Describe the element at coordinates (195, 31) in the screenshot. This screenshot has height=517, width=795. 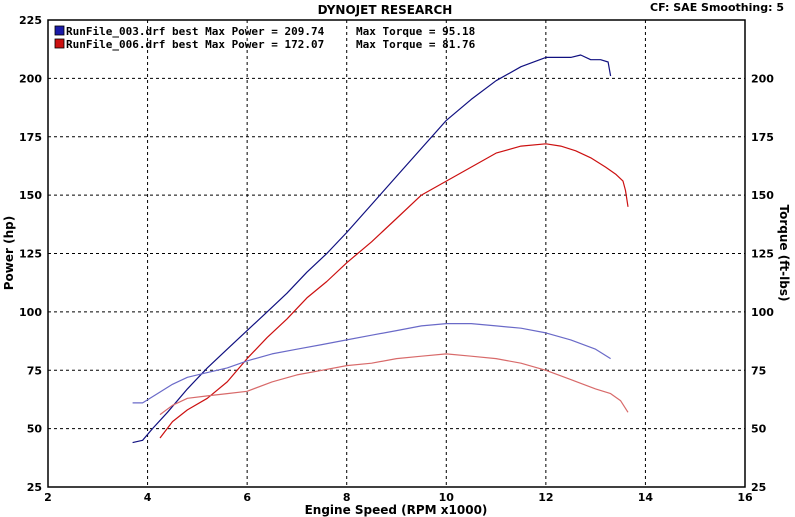
I see `legend-entry-1: RunFile_003.drf best Max Power = 209.74` at that location.